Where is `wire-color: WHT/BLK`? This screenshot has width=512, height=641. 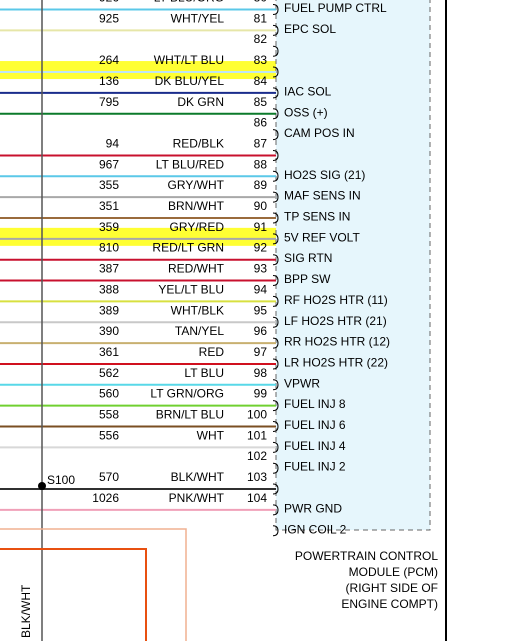
wire-color: WHT/BLK is located at coordinates (197, 310).